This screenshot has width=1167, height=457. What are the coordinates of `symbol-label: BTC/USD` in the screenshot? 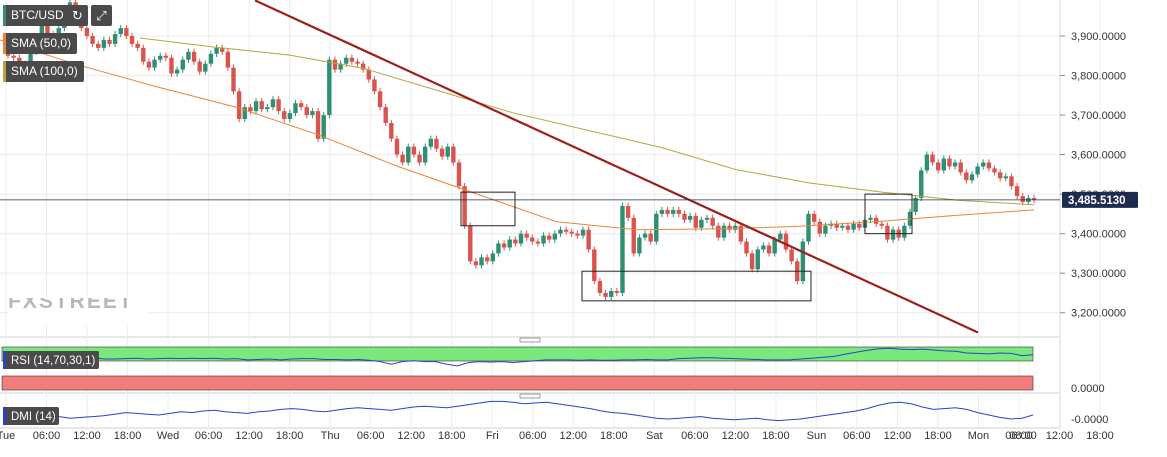 It's located at (37, 15).